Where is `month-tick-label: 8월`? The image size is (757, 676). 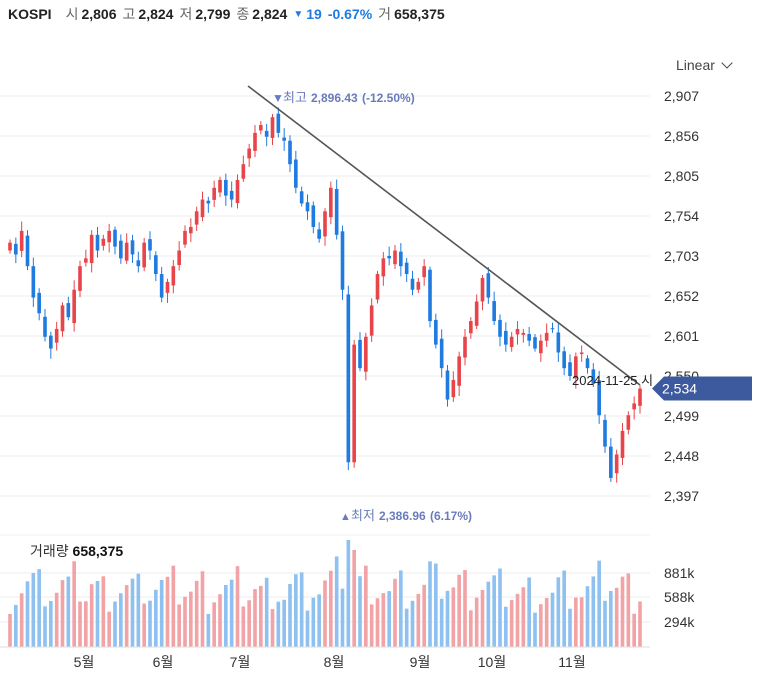 month-tick-label: 8월 is located at coordinates (334, 662).